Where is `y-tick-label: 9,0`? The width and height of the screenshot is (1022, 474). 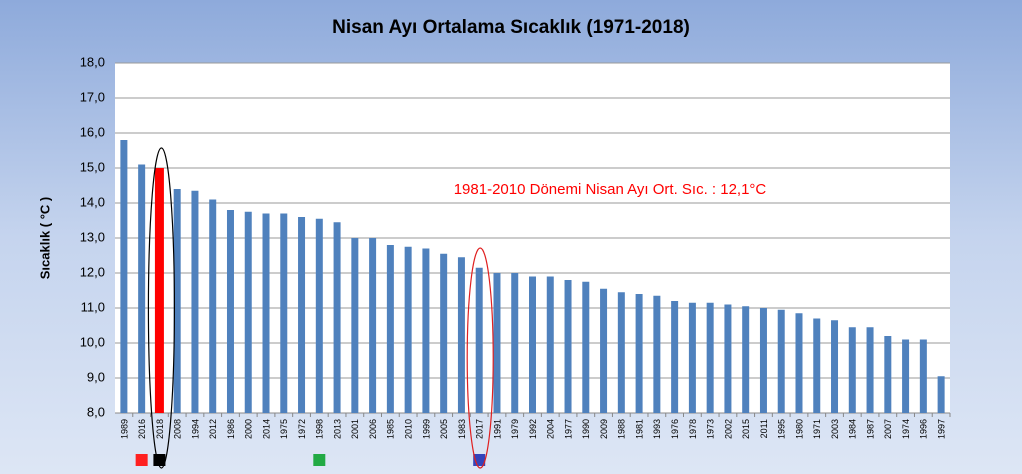 y-tick-label: 9,0 is located at coordinates (96, 376).